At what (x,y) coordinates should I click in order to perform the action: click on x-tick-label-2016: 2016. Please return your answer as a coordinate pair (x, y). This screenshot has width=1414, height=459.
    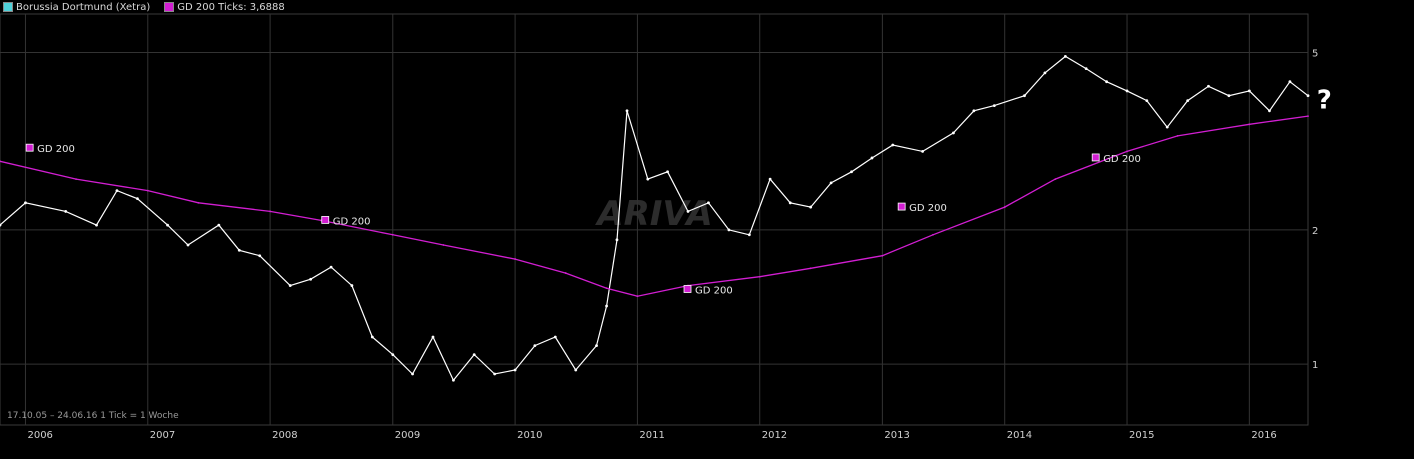
    Looking at the image, I should click on (1263, 435).